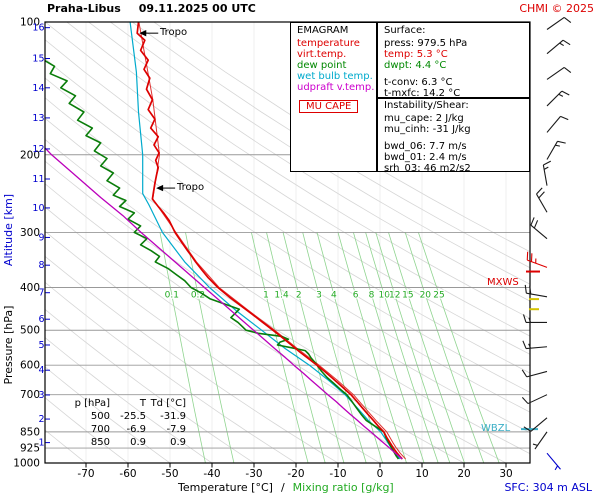  Describe the element at coordinates (85, 474) in the screenshot. I see `temp-tick-label: -70` at that location.